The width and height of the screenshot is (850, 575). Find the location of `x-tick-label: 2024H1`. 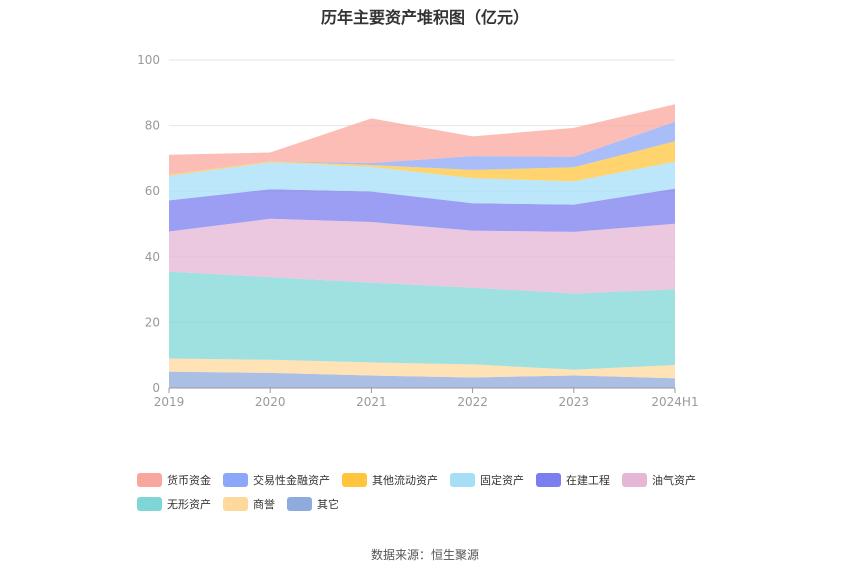

x-tick-label: 2024H1 is located at coordinates (674, 402).